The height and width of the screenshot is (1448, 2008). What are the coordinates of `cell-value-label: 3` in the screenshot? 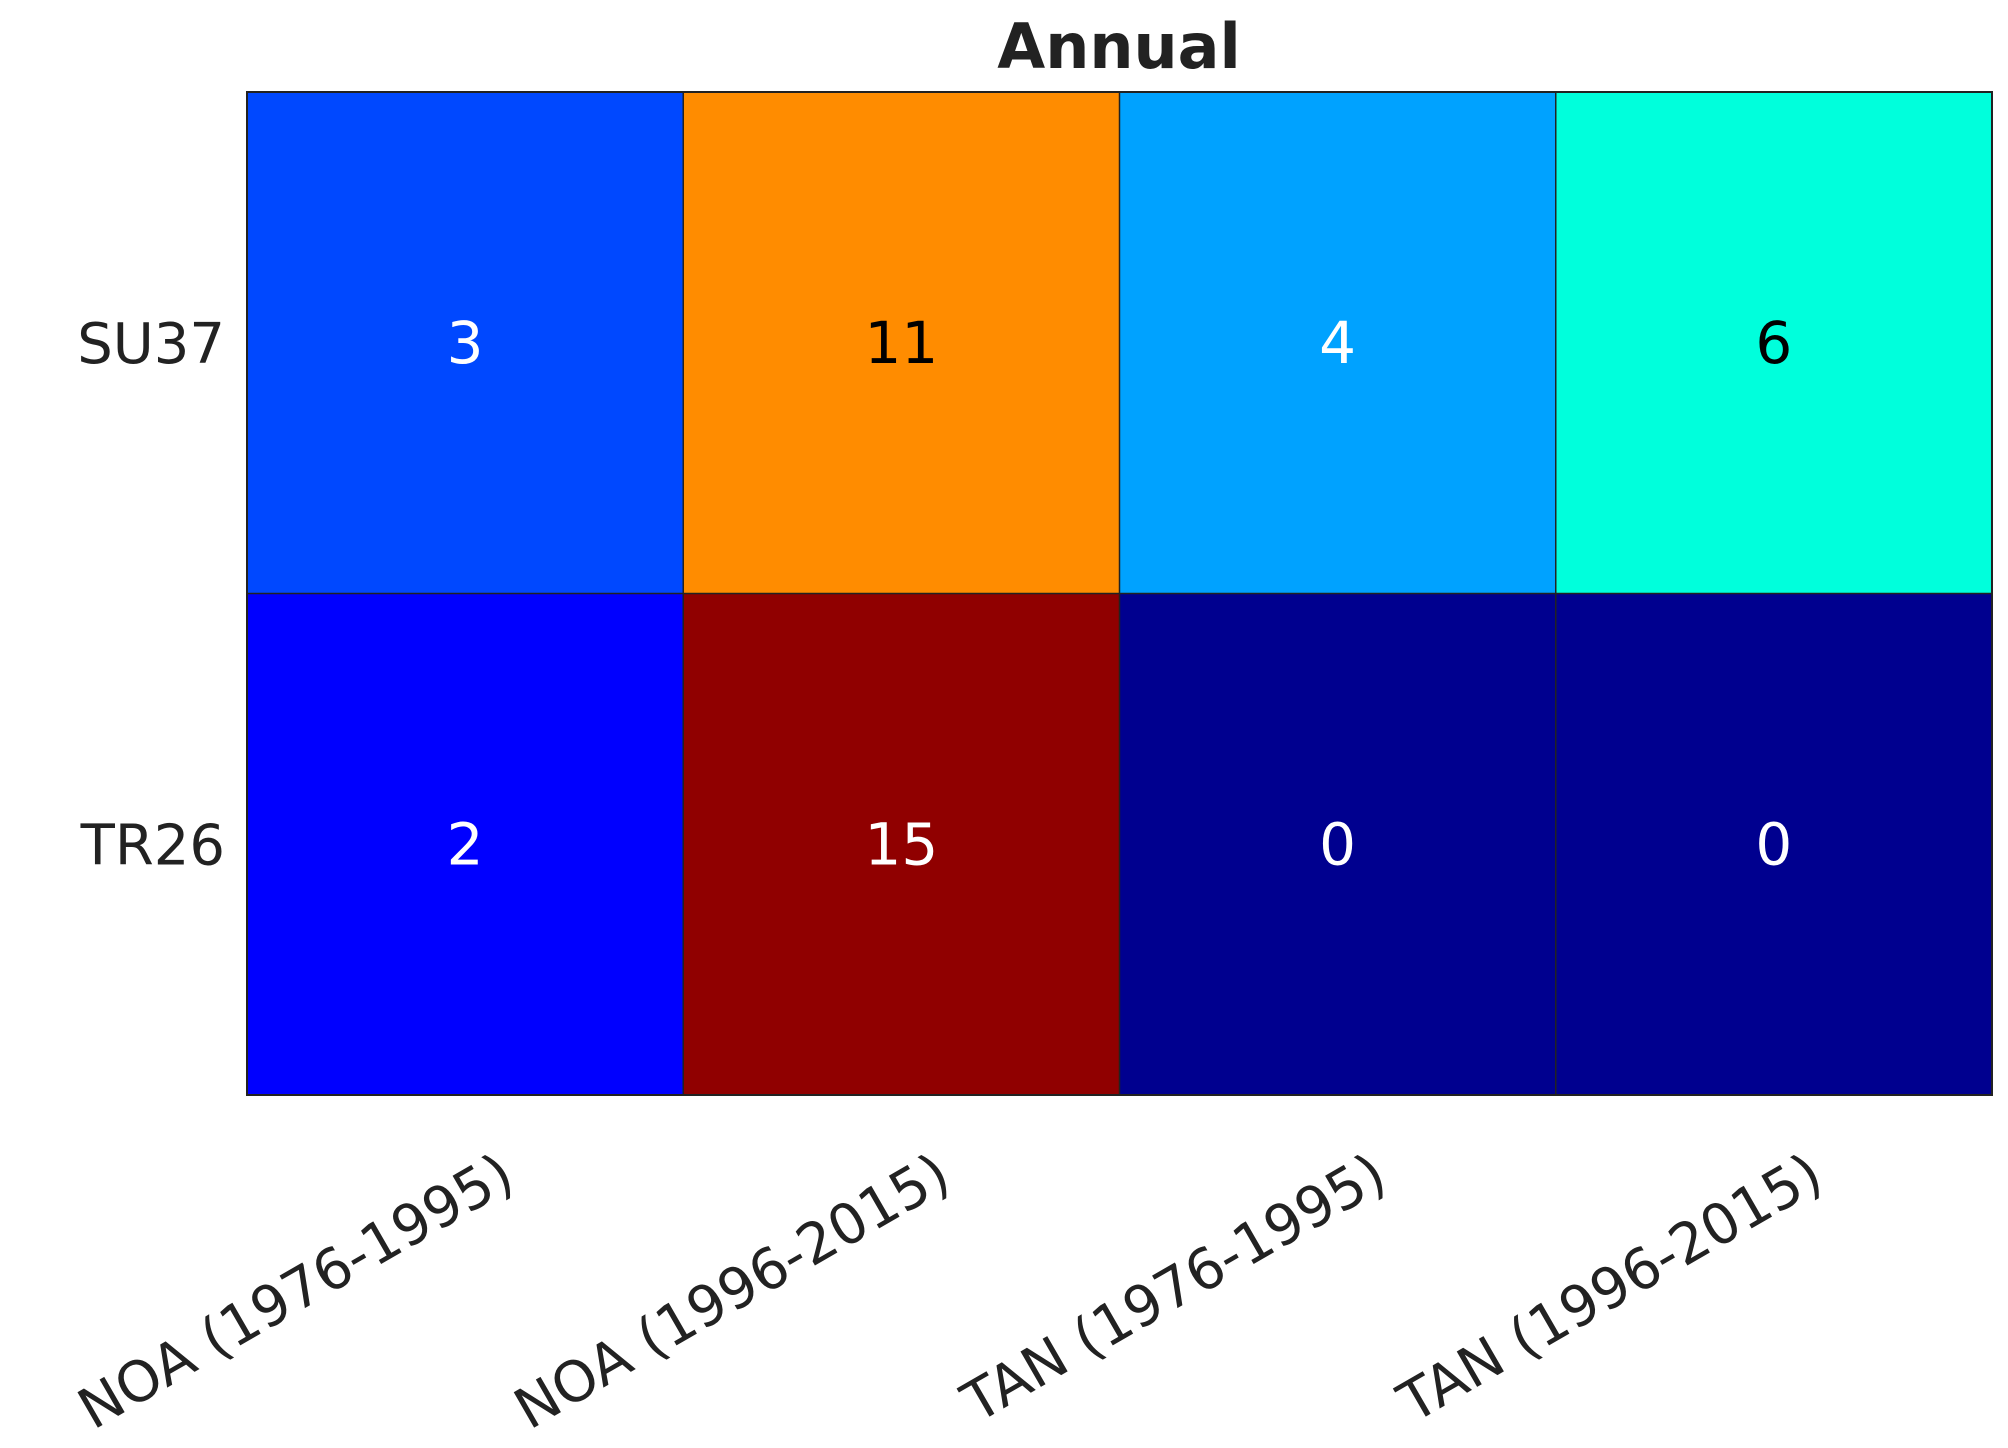 It's located at (465, 343).